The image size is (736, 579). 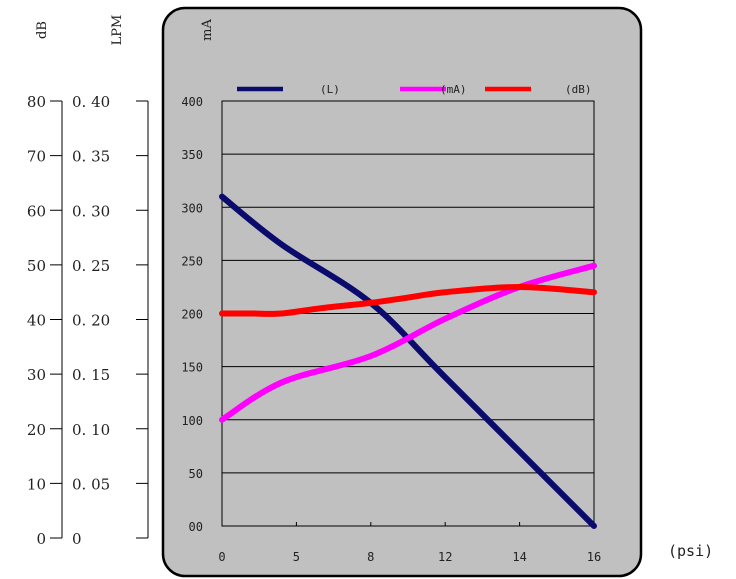 I want to click on lpm-tick-label: 0. 05, so click(x=91, y=484).